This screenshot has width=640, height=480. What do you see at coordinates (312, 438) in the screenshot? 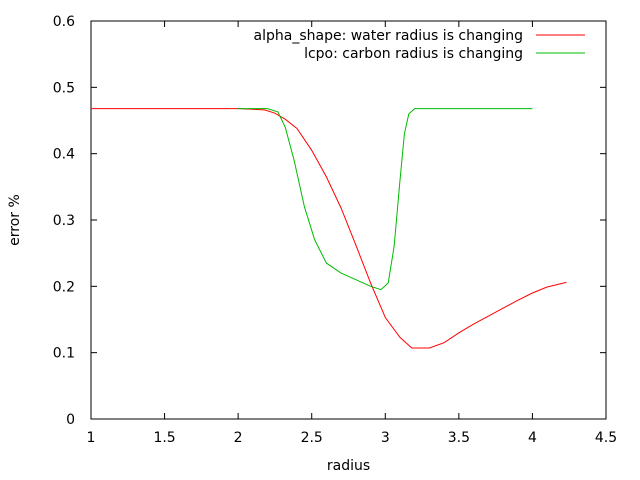
I see `x-tick-label: 2.5` at bounding box center [312, 438].